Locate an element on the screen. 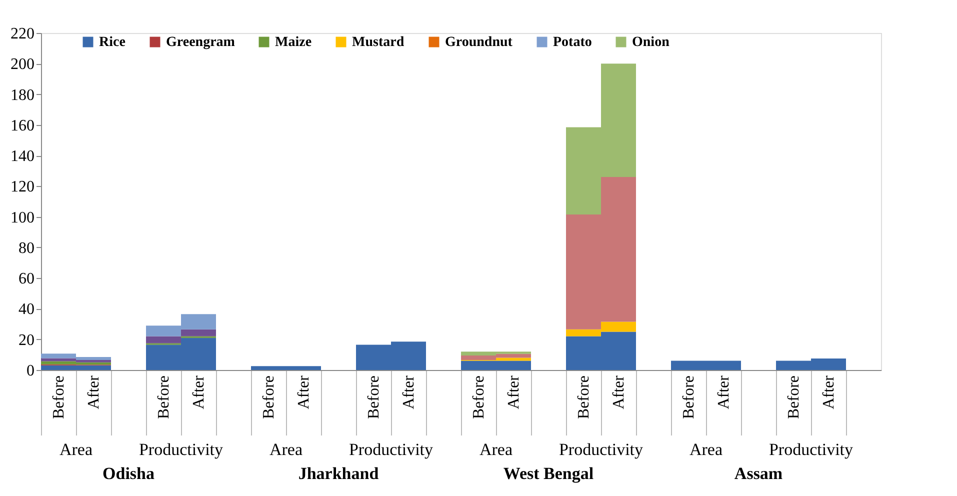  y-tick-label: 220 is located at coordinates (22, 34).